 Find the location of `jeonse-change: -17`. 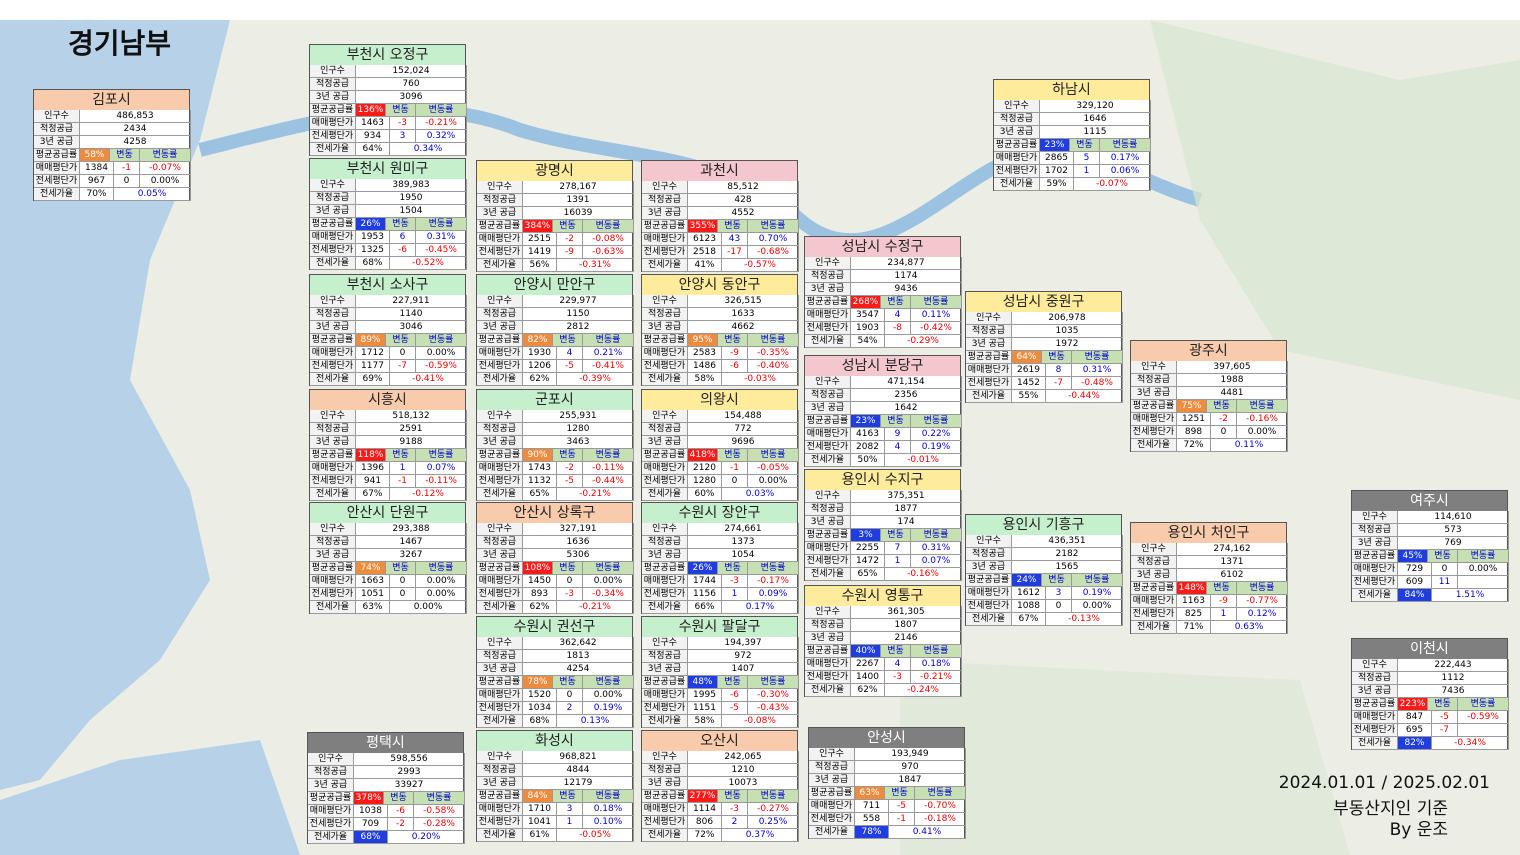

jeonse-change: -17 is located at coordinates (735, 252).